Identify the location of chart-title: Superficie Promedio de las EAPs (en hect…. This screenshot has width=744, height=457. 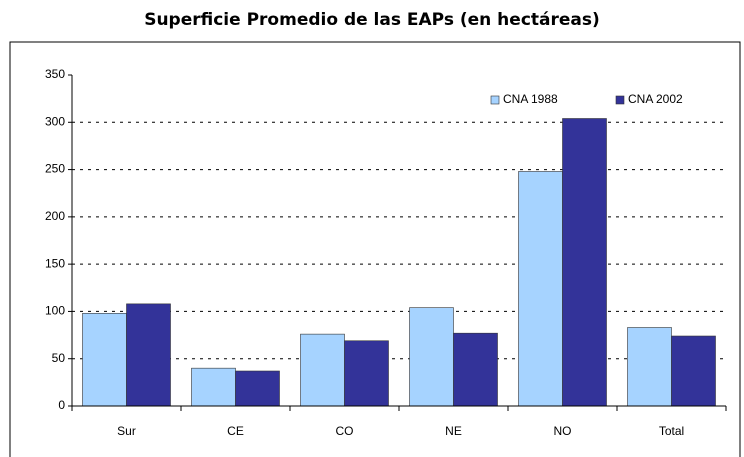
(372, 20).